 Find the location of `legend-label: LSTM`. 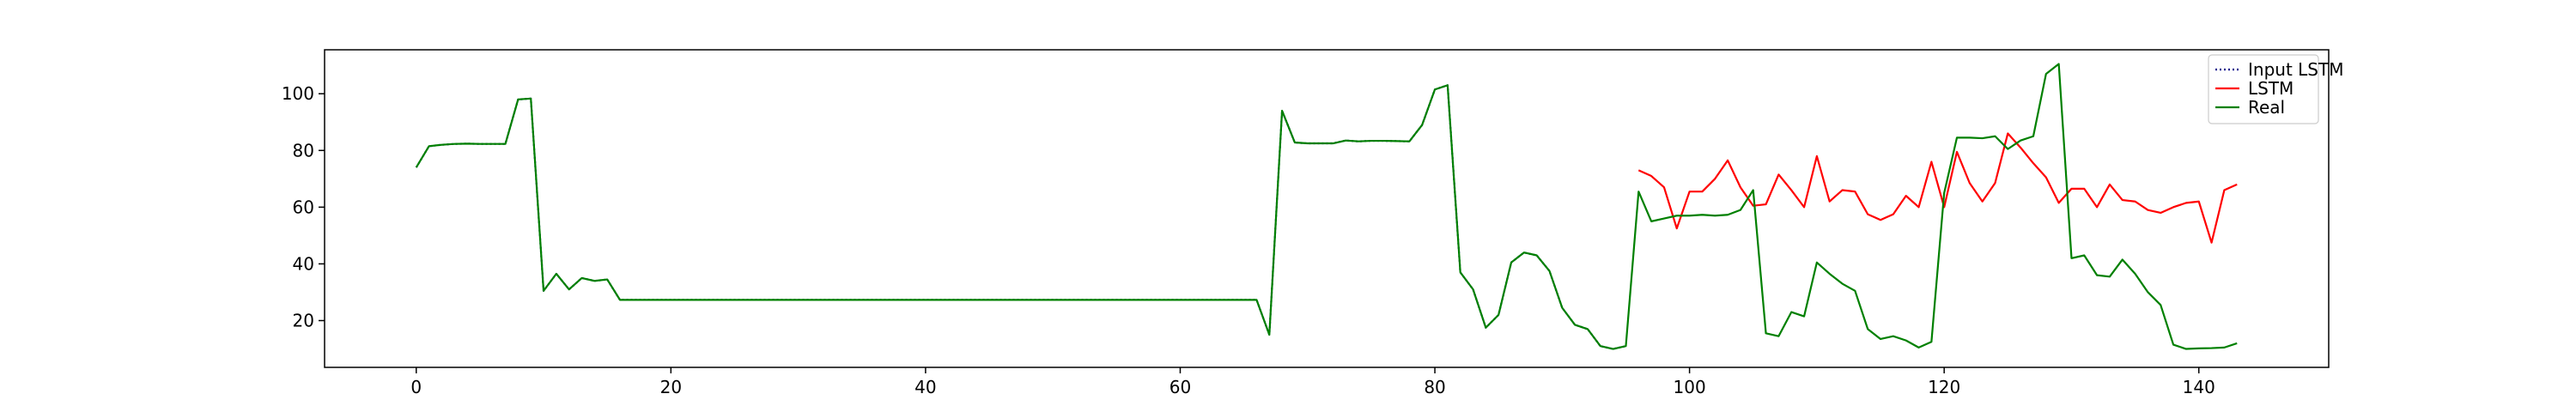

legend-label: LSTM is located at coordinates (2270, 88).